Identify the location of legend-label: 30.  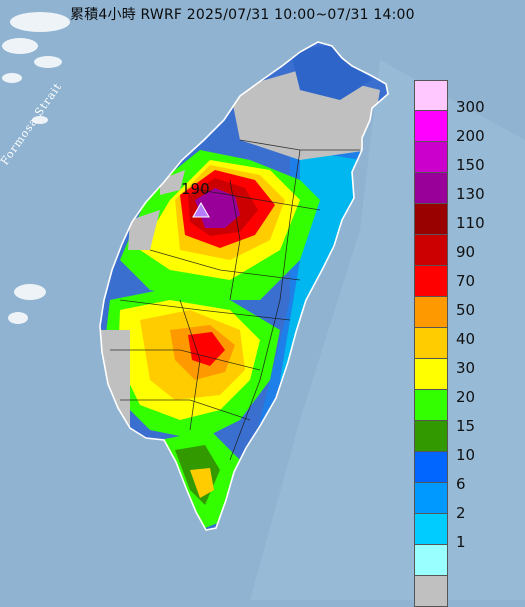
(466, 368).